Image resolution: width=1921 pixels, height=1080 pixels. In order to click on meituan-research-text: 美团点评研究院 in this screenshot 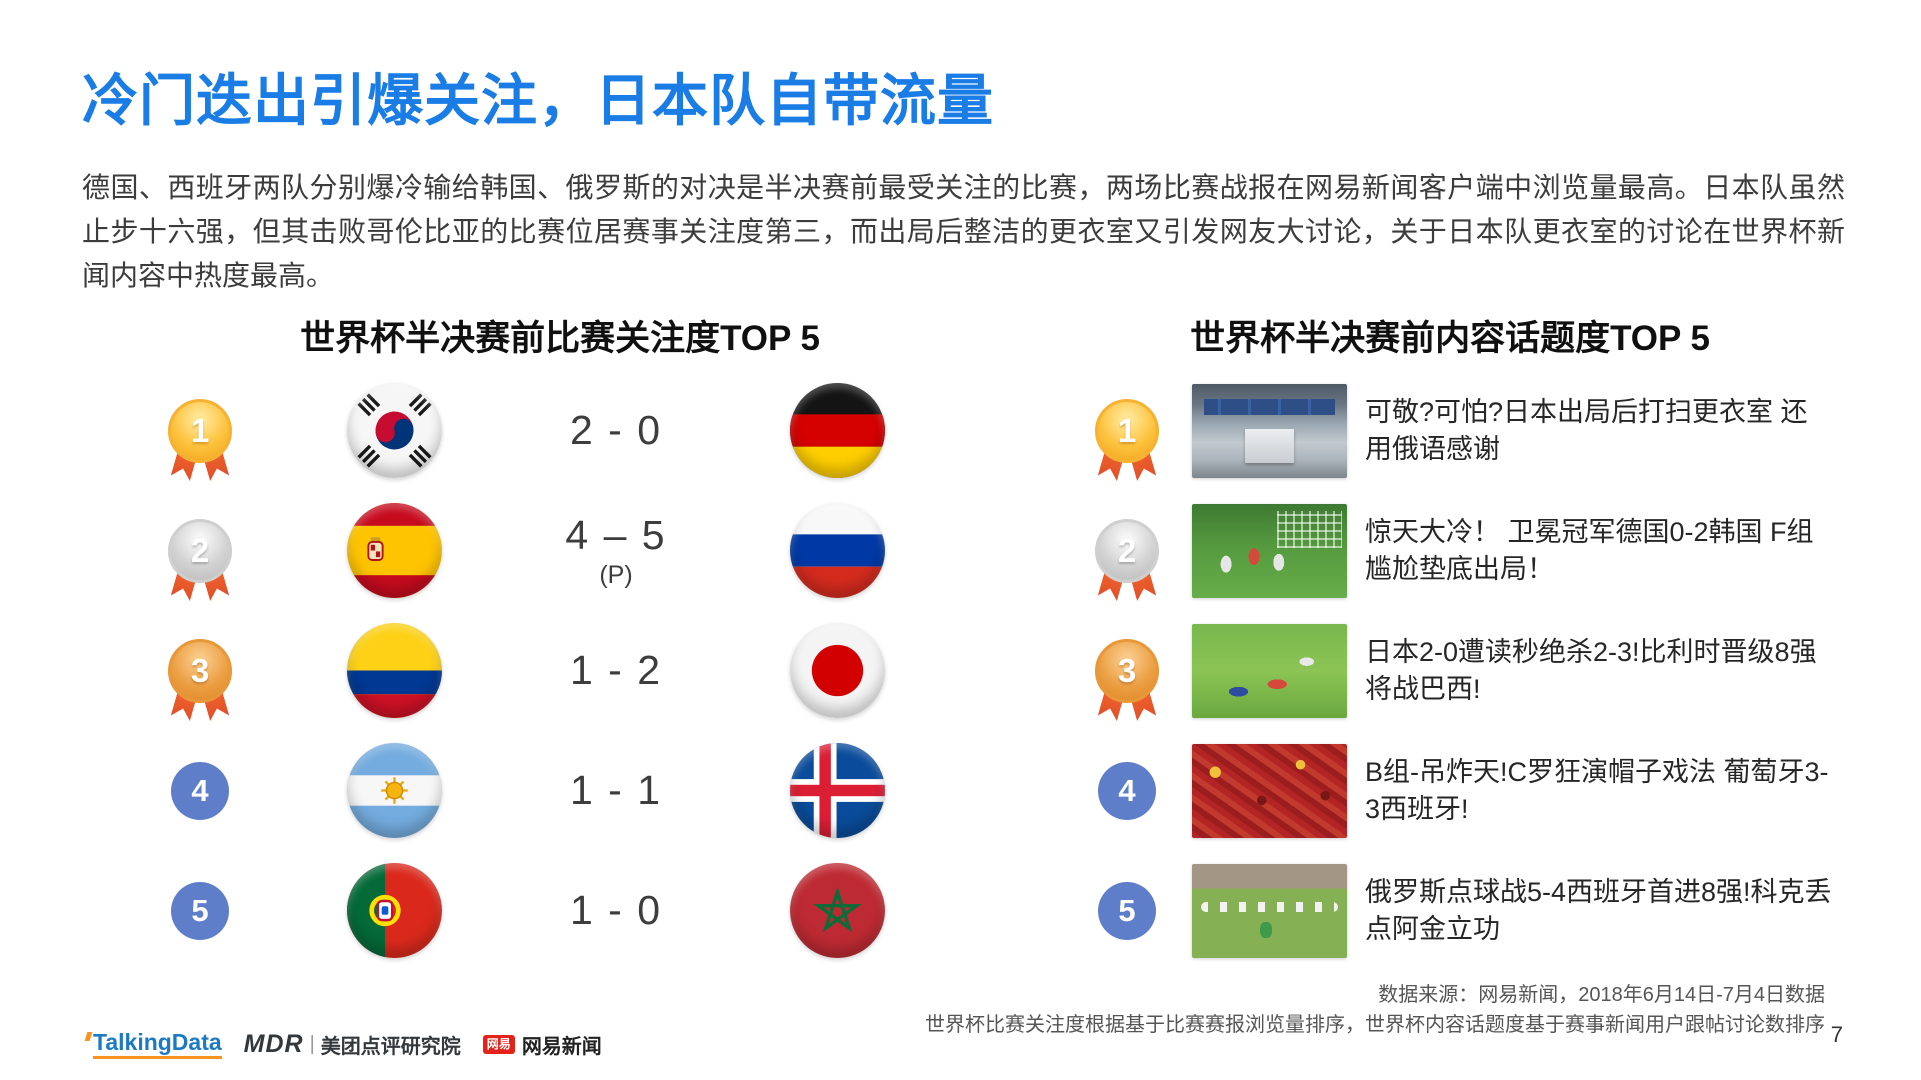, I will do `click(390, 1047)`.